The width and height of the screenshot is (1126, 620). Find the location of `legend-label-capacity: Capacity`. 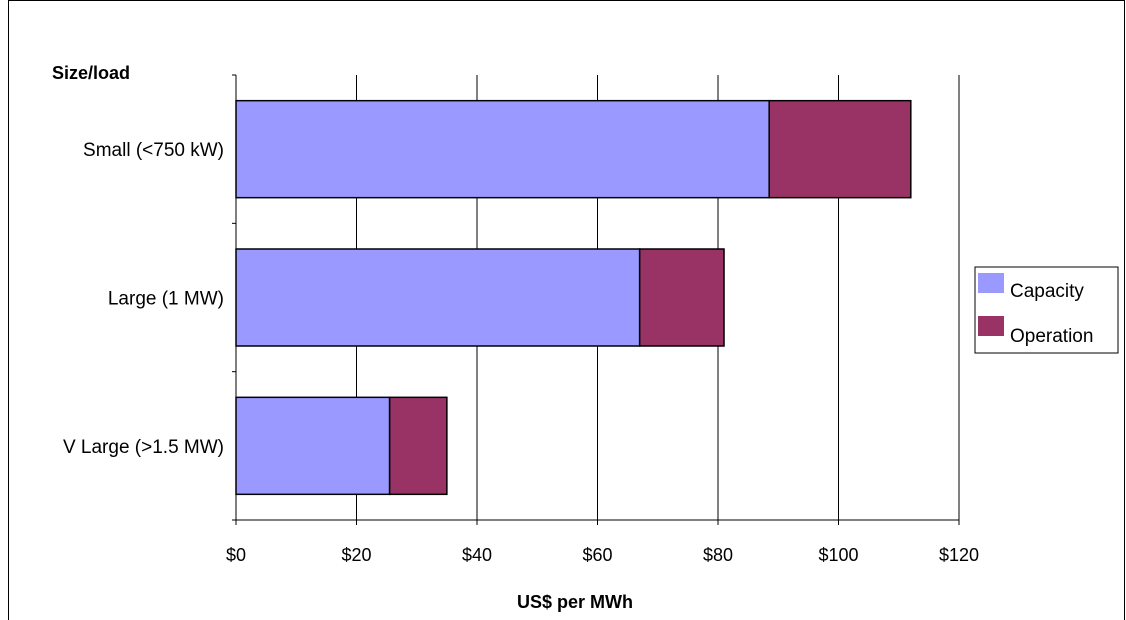

legend-label-capacity: Capacity is located at coordinates (1047, 291).